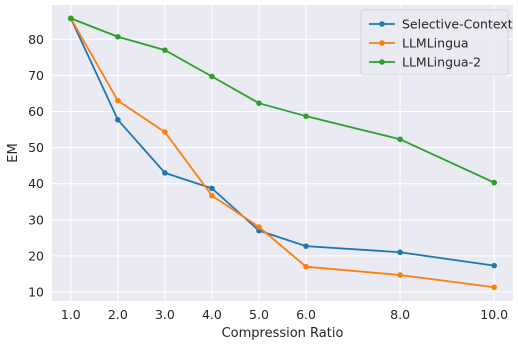 This screenshot has height=346, width=518. I want to click on y-tick-label: 80, so click(36, 39).